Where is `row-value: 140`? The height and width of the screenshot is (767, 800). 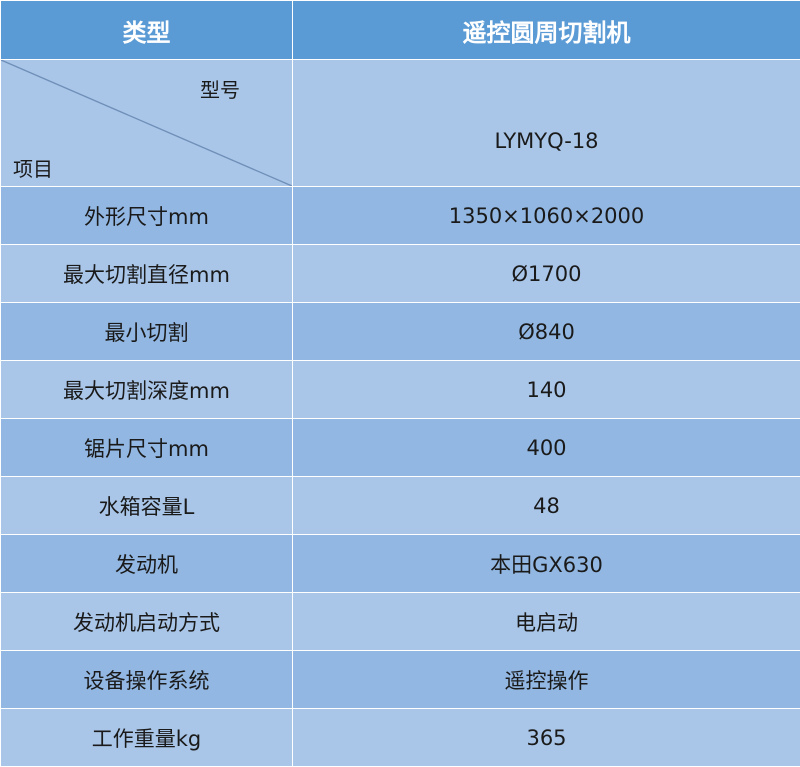 row-value: 140 is located at coordinates (546, 390).